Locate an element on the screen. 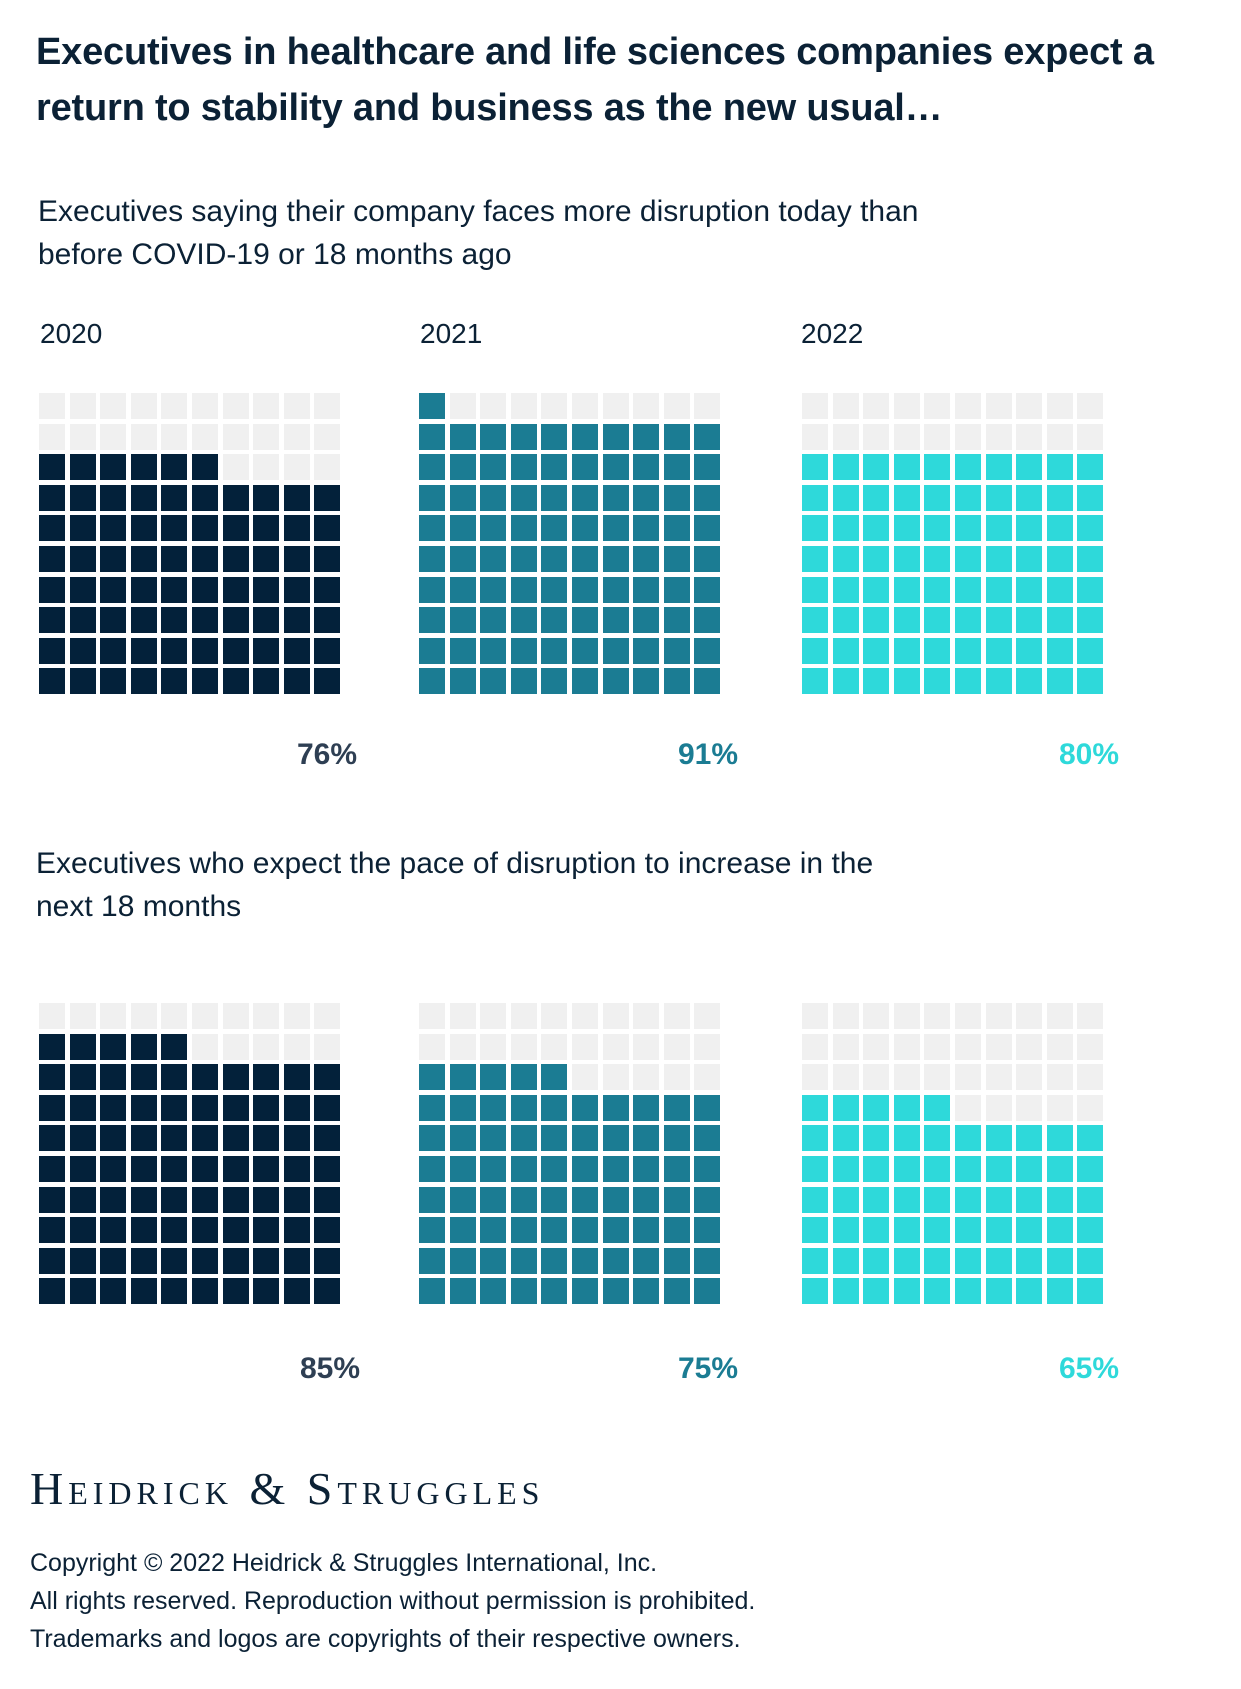  waffle-2022-pace-increase is located at coordinates (965, 1168).